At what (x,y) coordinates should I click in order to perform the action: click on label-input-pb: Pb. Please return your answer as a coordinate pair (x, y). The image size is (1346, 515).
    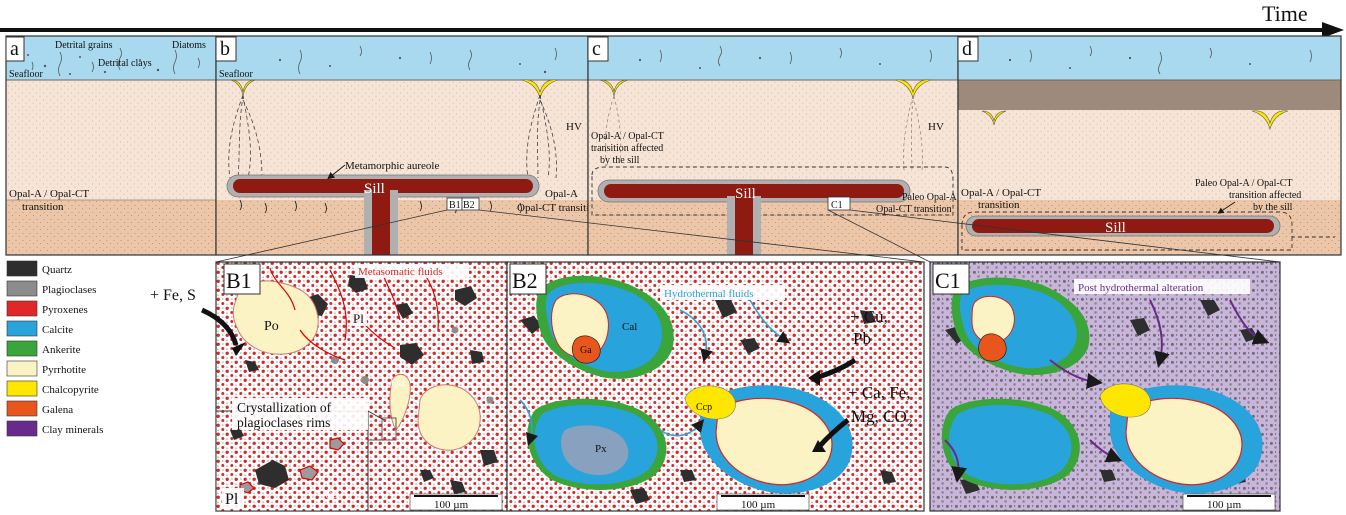
    Looking at the image, I should click on (862, 338).